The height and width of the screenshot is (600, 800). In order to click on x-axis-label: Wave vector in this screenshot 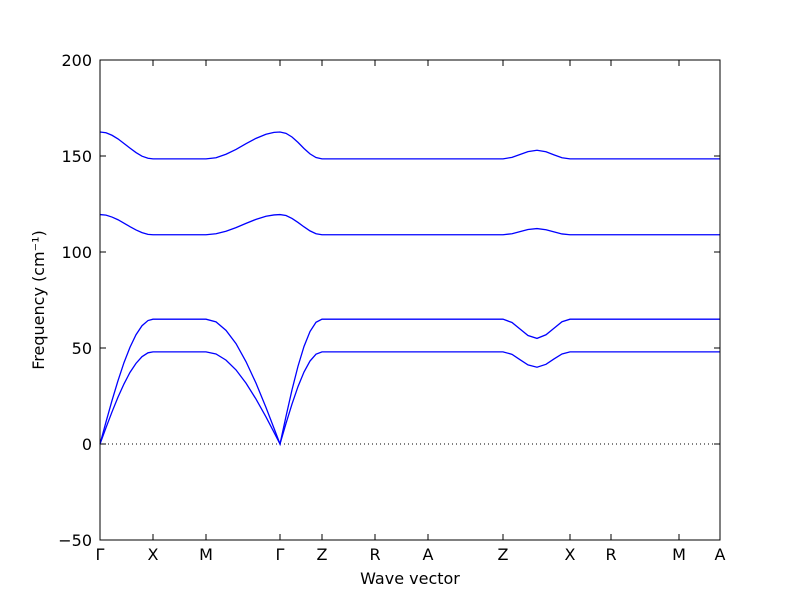, I will do `click(410, 578)`.